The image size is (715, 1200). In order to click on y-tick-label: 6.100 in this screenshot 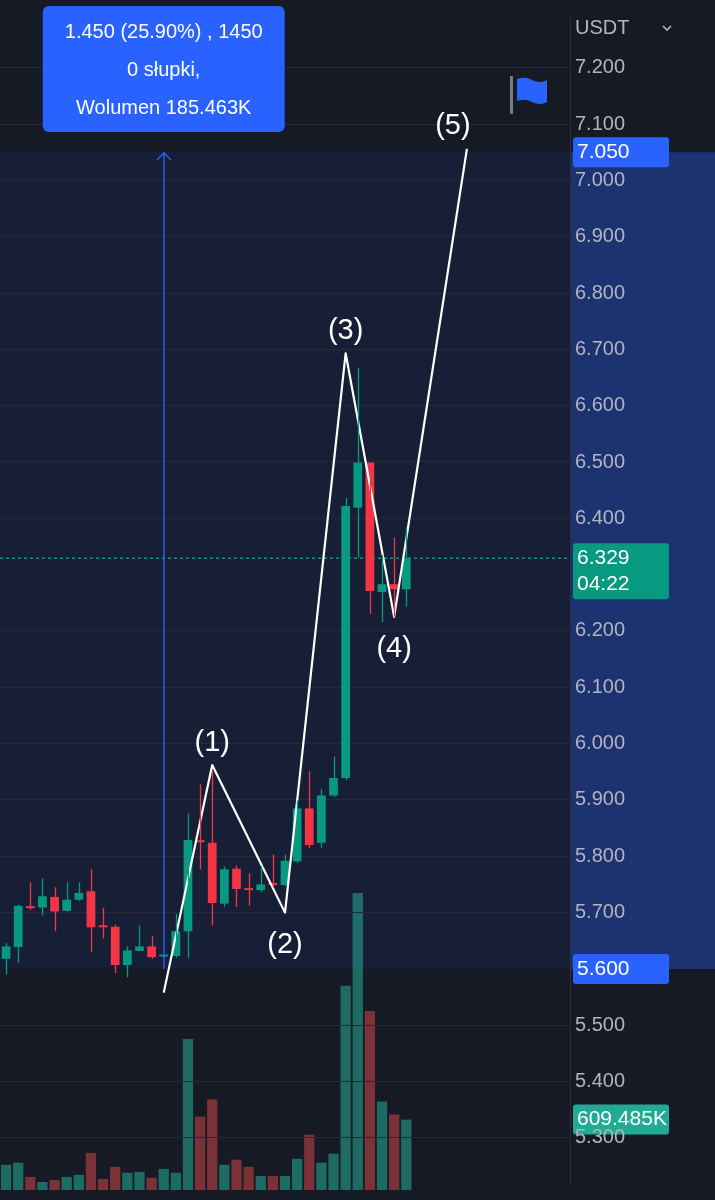, I will do `click(600, 685)`.